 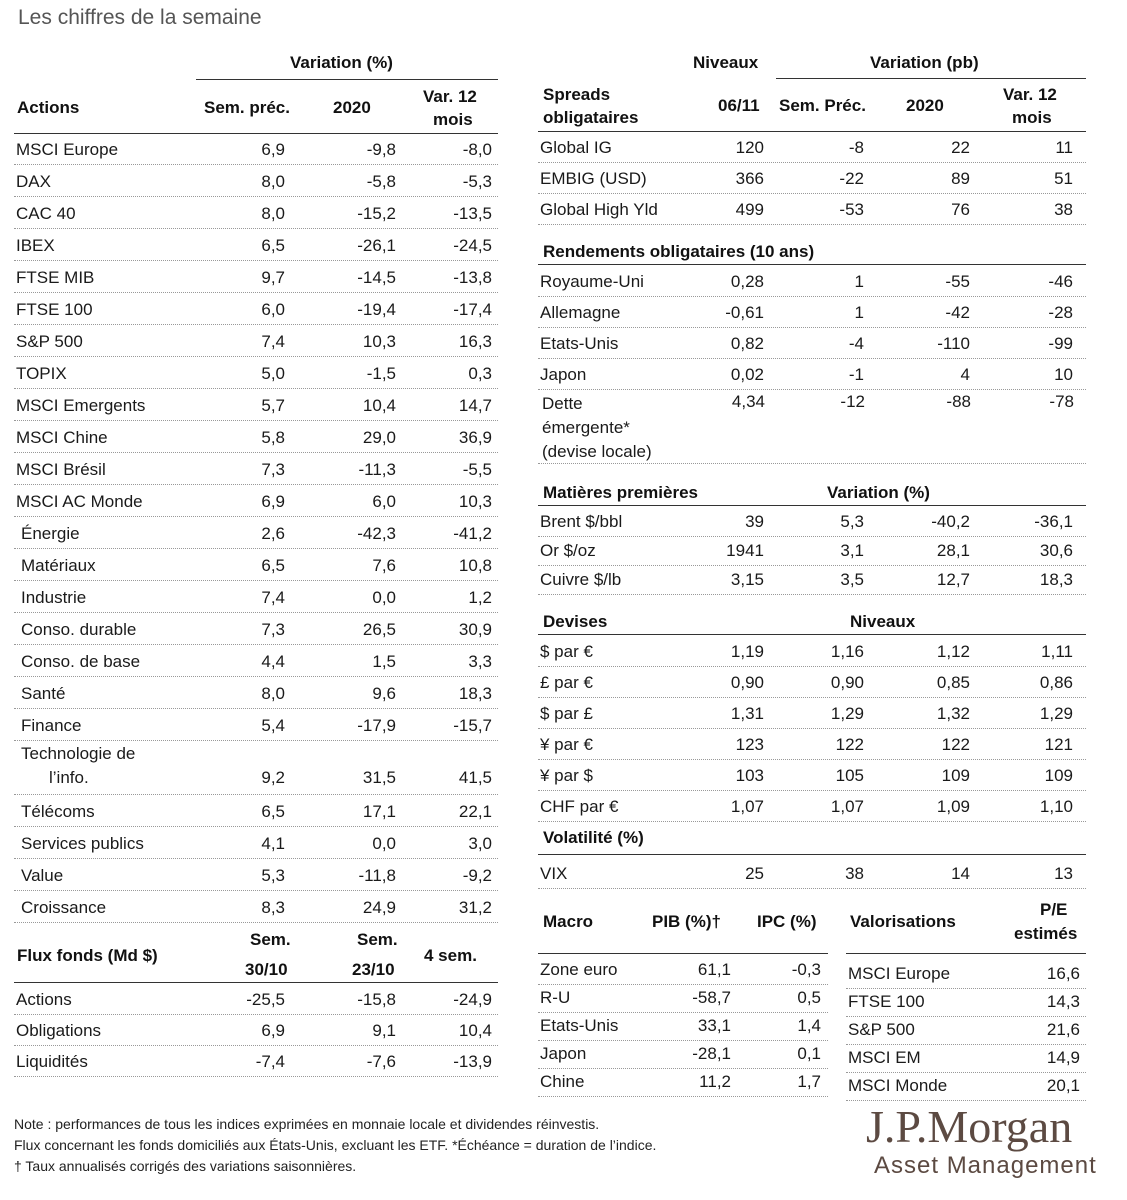 I want to click on actions-label: Télécoms, so click(x=58, y=811).